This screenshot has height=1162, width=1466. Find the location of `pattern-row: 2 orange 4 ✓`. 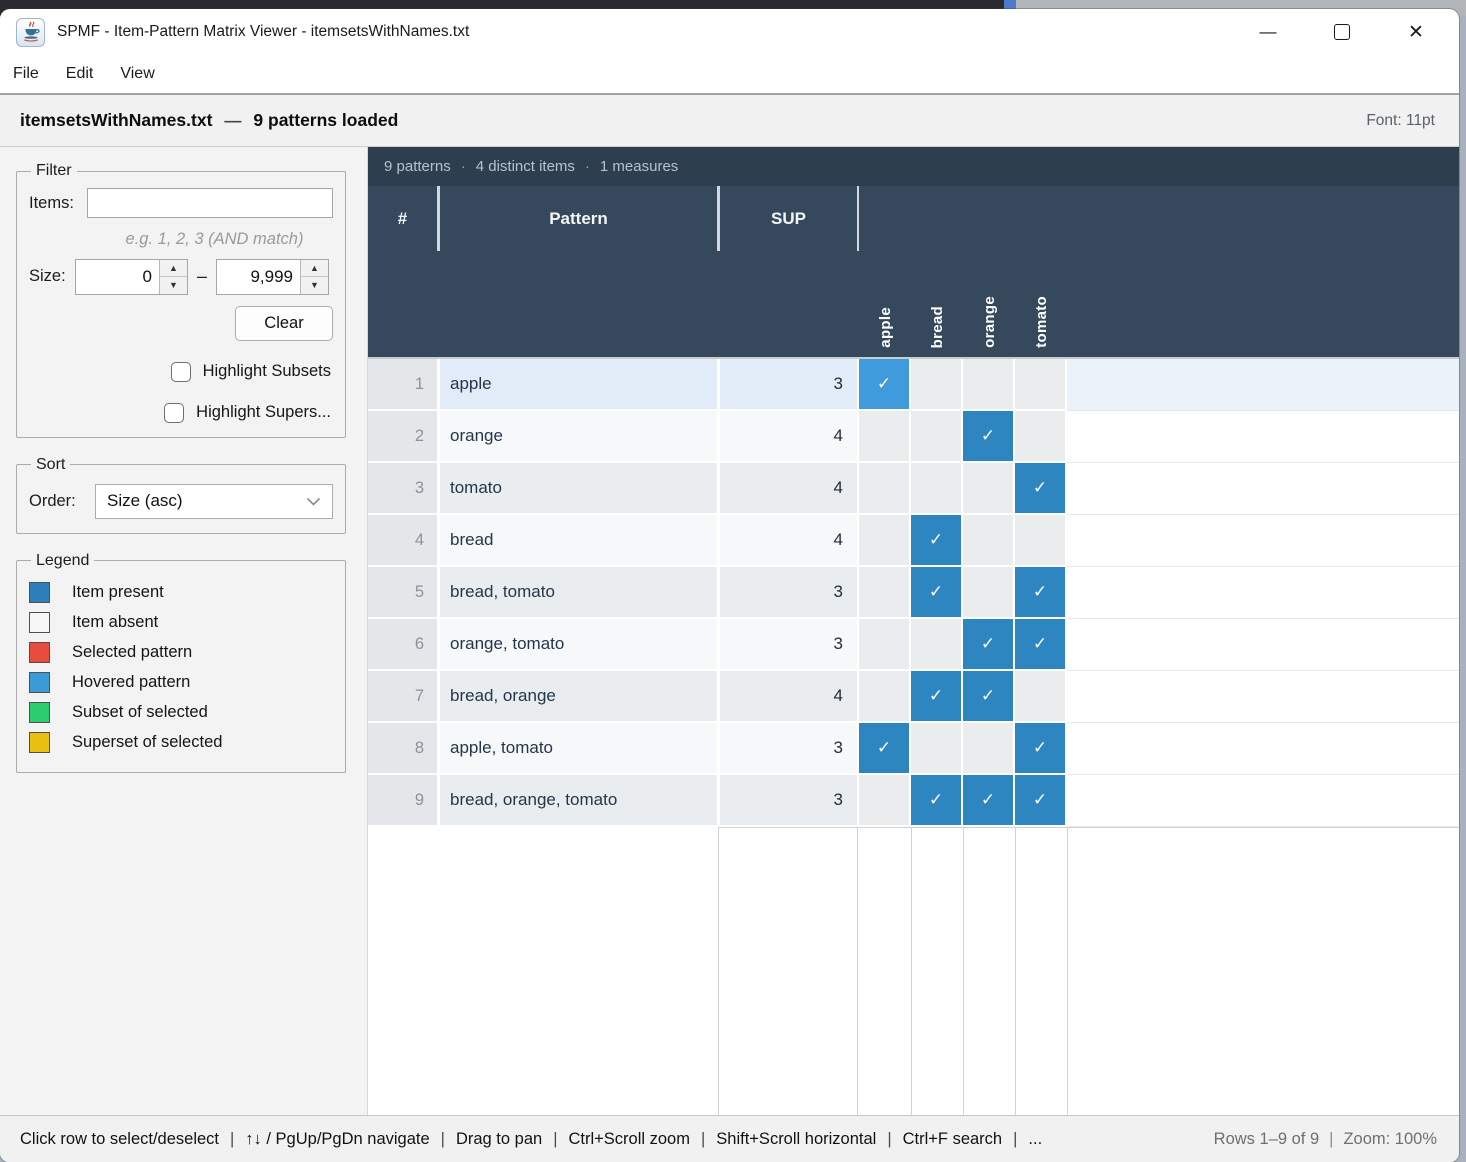

pattern-row: 2 orange 4 ✓ is located at coordinates (913, 437).